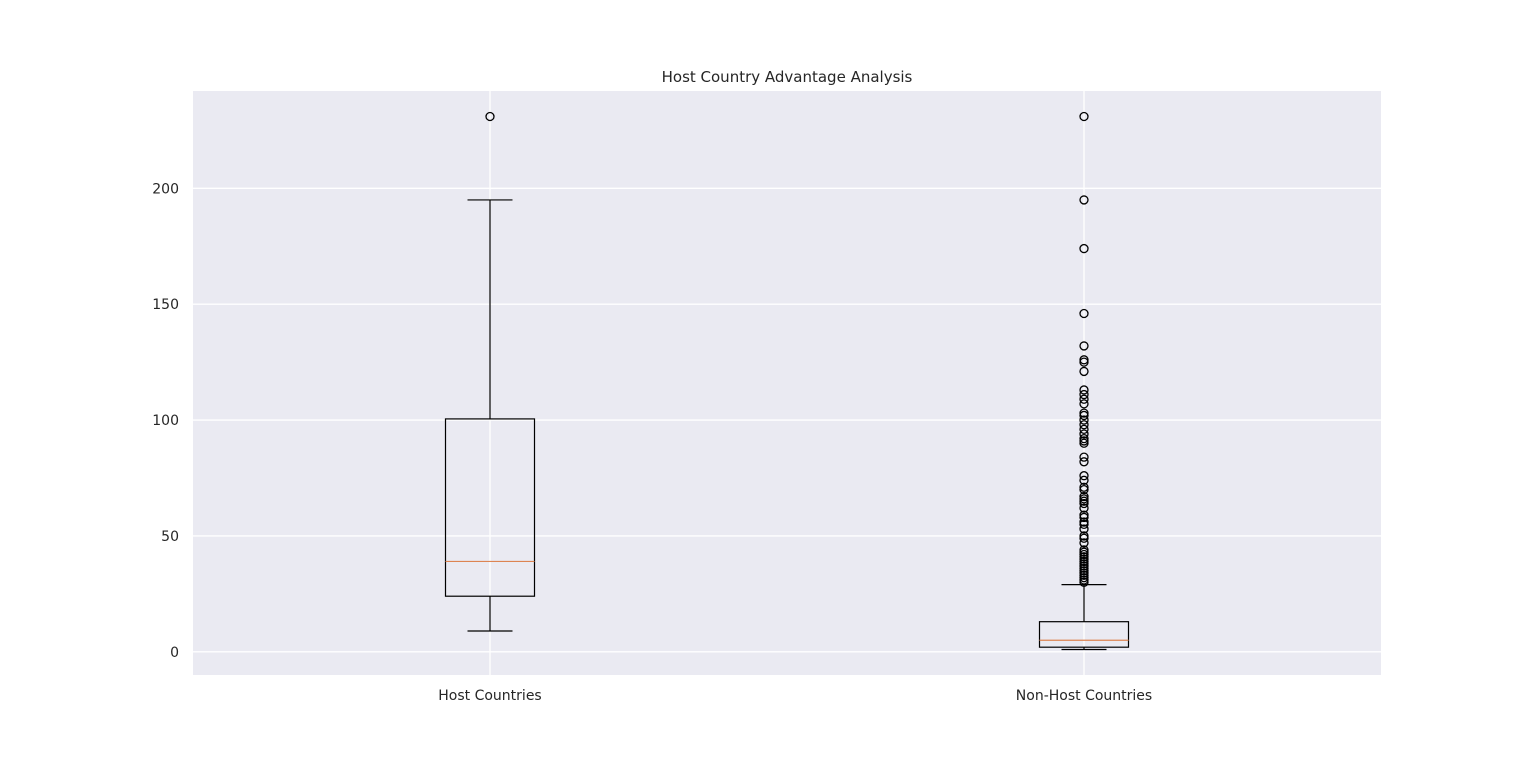 This screenshot has height=759, width=1536. What do you see at coordinates (170, 537) in the screenshot?
I see `y-tick-label: 50` at bounding box center [170, 537].